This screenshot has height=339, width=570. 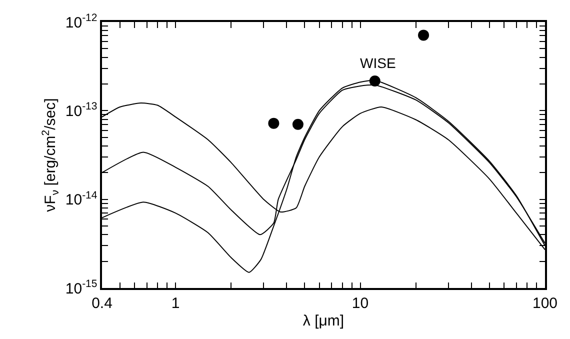 I want to click on y-tick-label: 10$^{-14}$, so click(x=81, y=199).